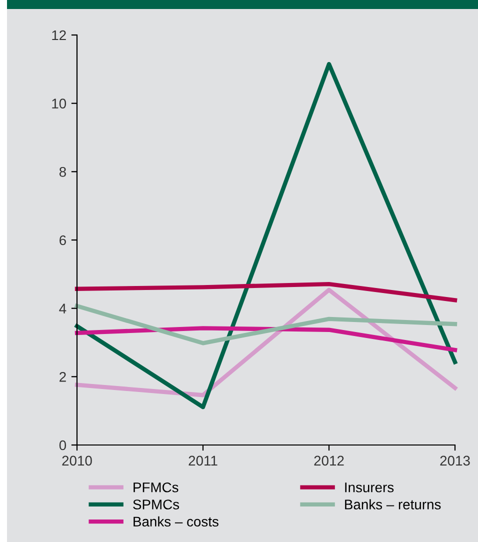 The image size is (478, 542). What do you see at coordinates (329, 461) in the screenshot?
I see `x-tick-label: 2012` at bounding box center [329, 461].